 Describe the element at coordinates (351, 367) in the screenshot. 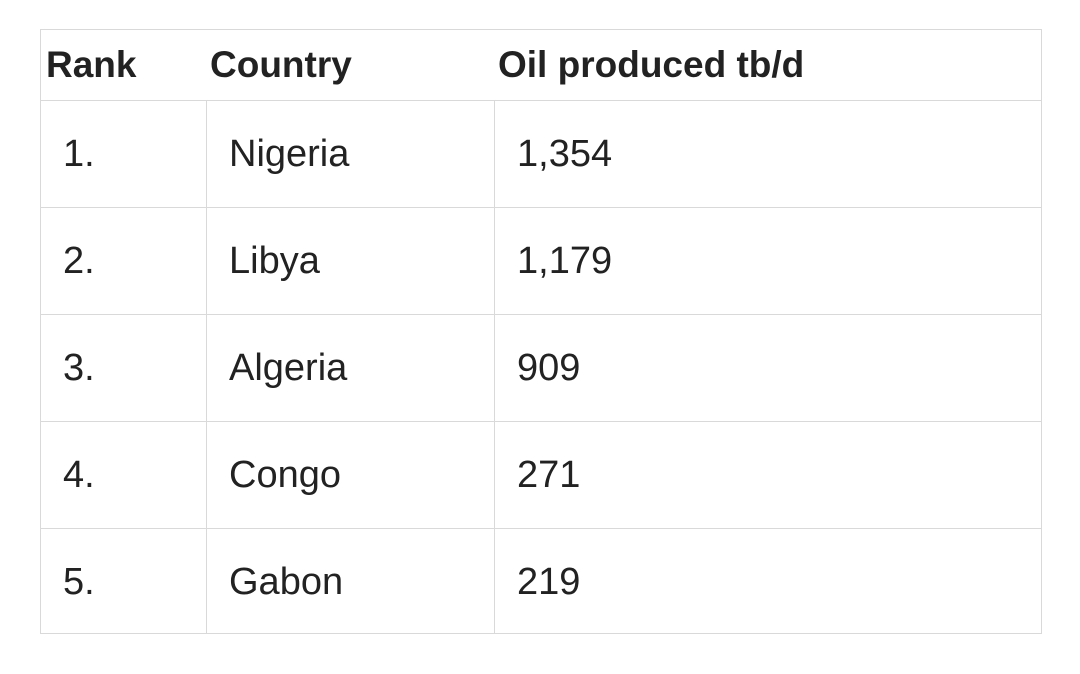

I see `body-cell: Algeria` at that location.